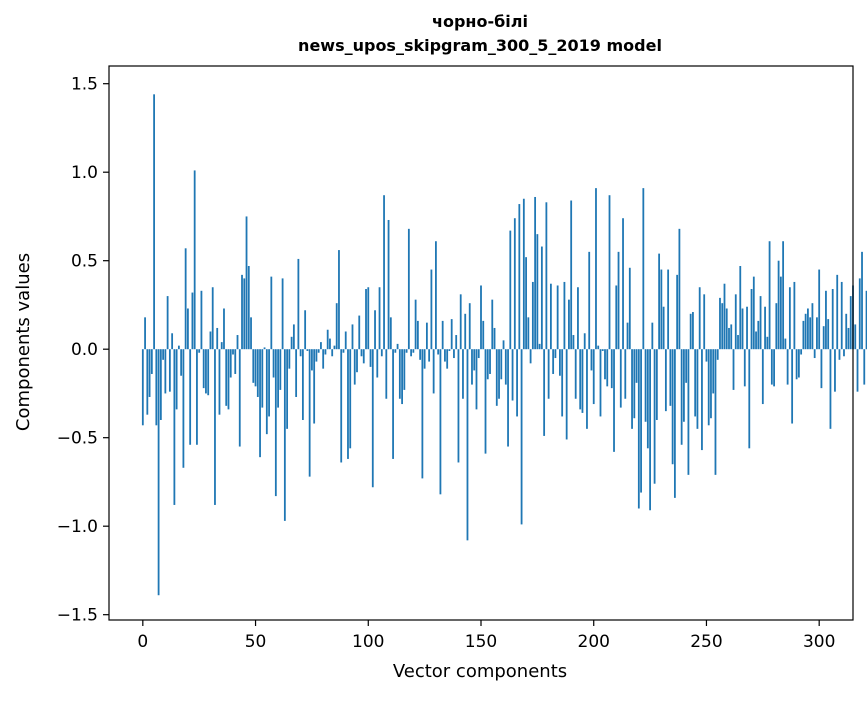  What do you see at coordinates (84, 85) in the screenshot?
I see `y-tick-label: 1.5` at bounding box center [84, 85].